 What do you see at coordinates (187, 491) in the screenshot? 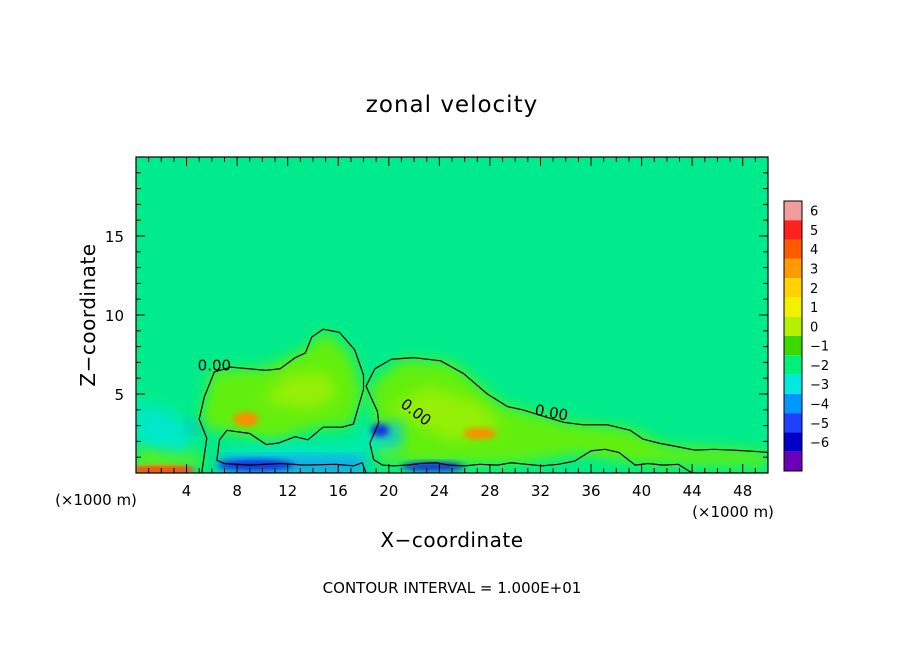
I see `x-tick-label: 4` at bounding box center [187, 491].